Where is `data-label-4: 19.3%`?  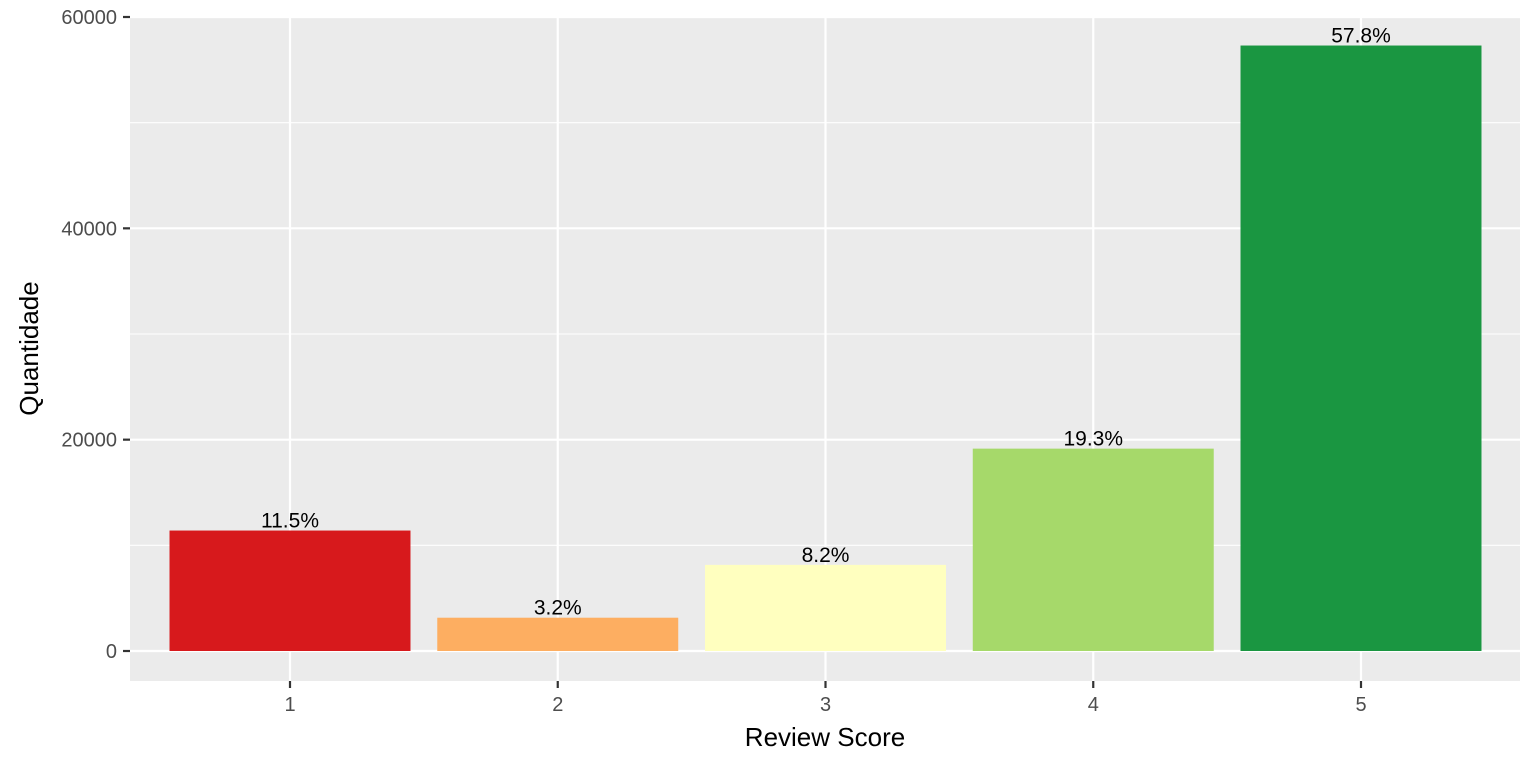 data-label-4: 19.3% is located at coordinates (1093, 439).